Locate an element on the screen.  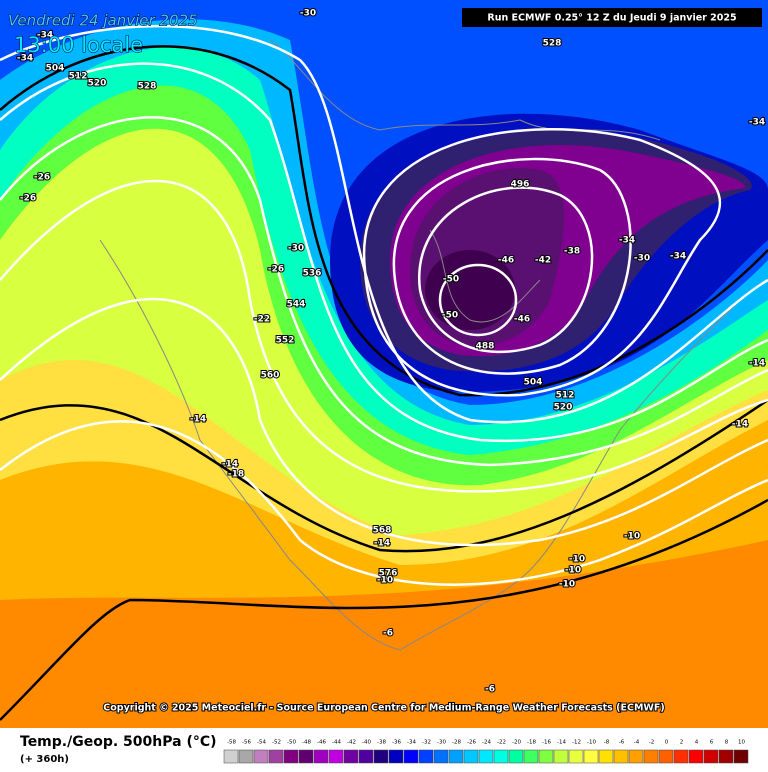
contour-label: 496 is located at coordinates (520, 185).